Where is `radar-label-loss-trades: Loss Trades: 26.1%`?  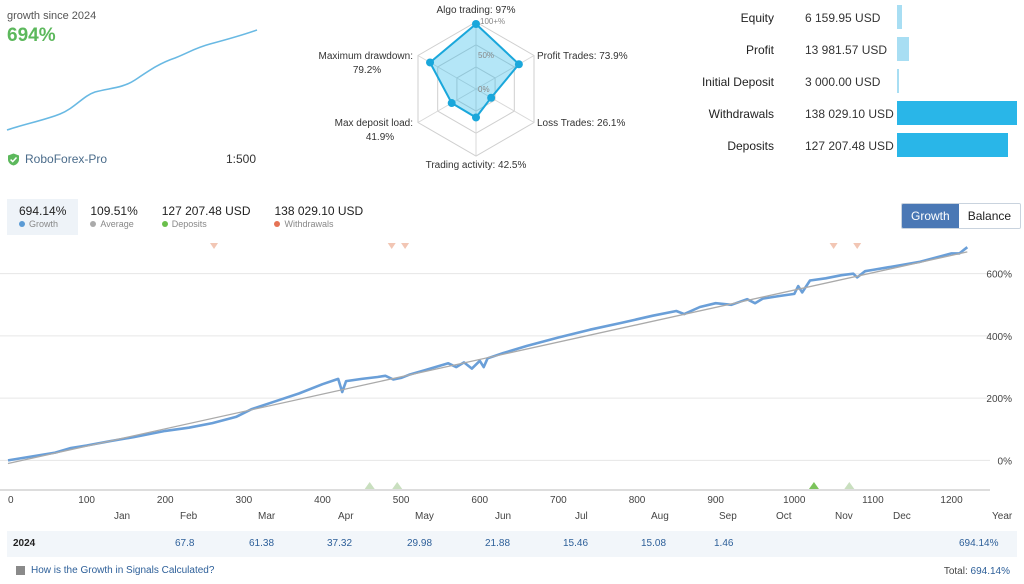
radar-label-loss-trades: Loss Trades: 26.1% is located at coordinates (581, 123).